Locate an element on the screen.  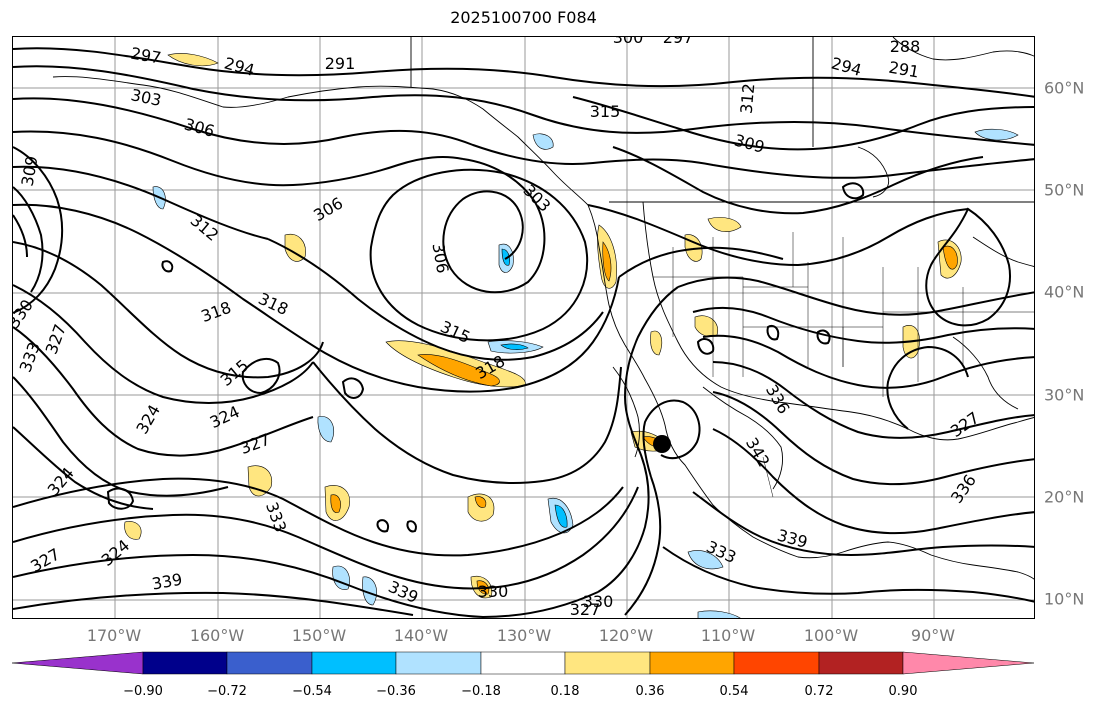
latitude-label: 10°N is located at coordinates (1064, 599).